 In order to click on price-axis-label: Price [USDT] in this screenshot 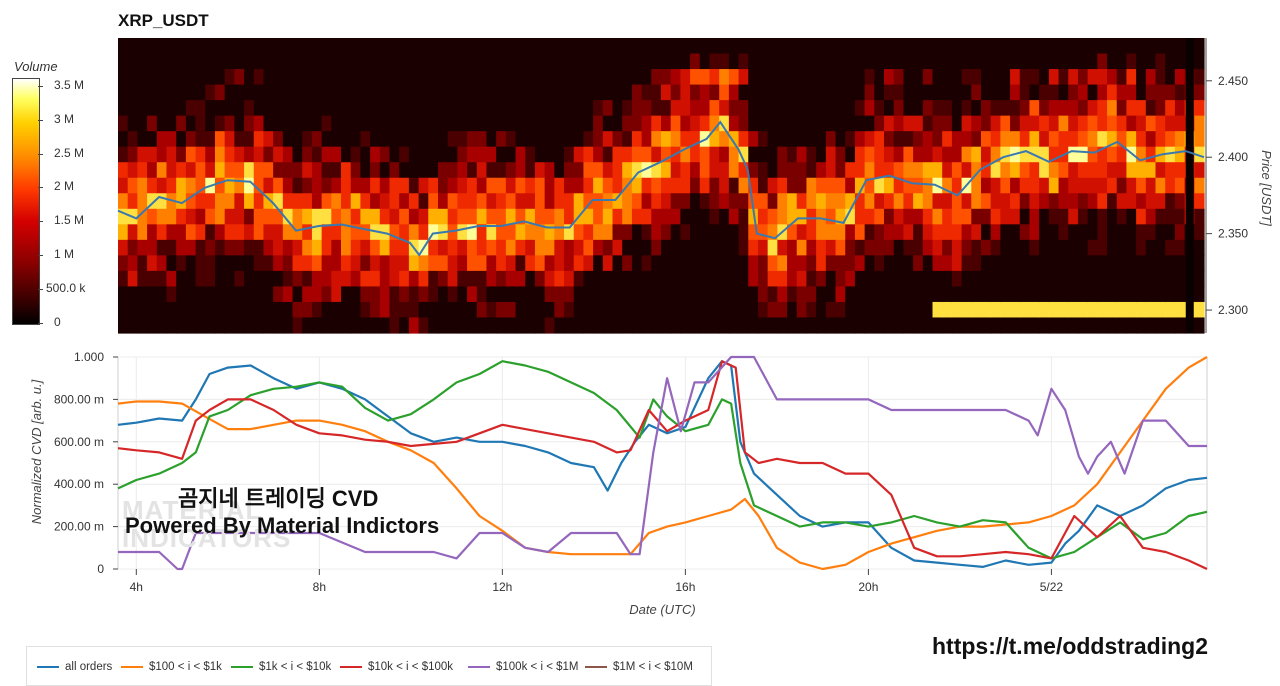, I will do `click(1266, 188)`.